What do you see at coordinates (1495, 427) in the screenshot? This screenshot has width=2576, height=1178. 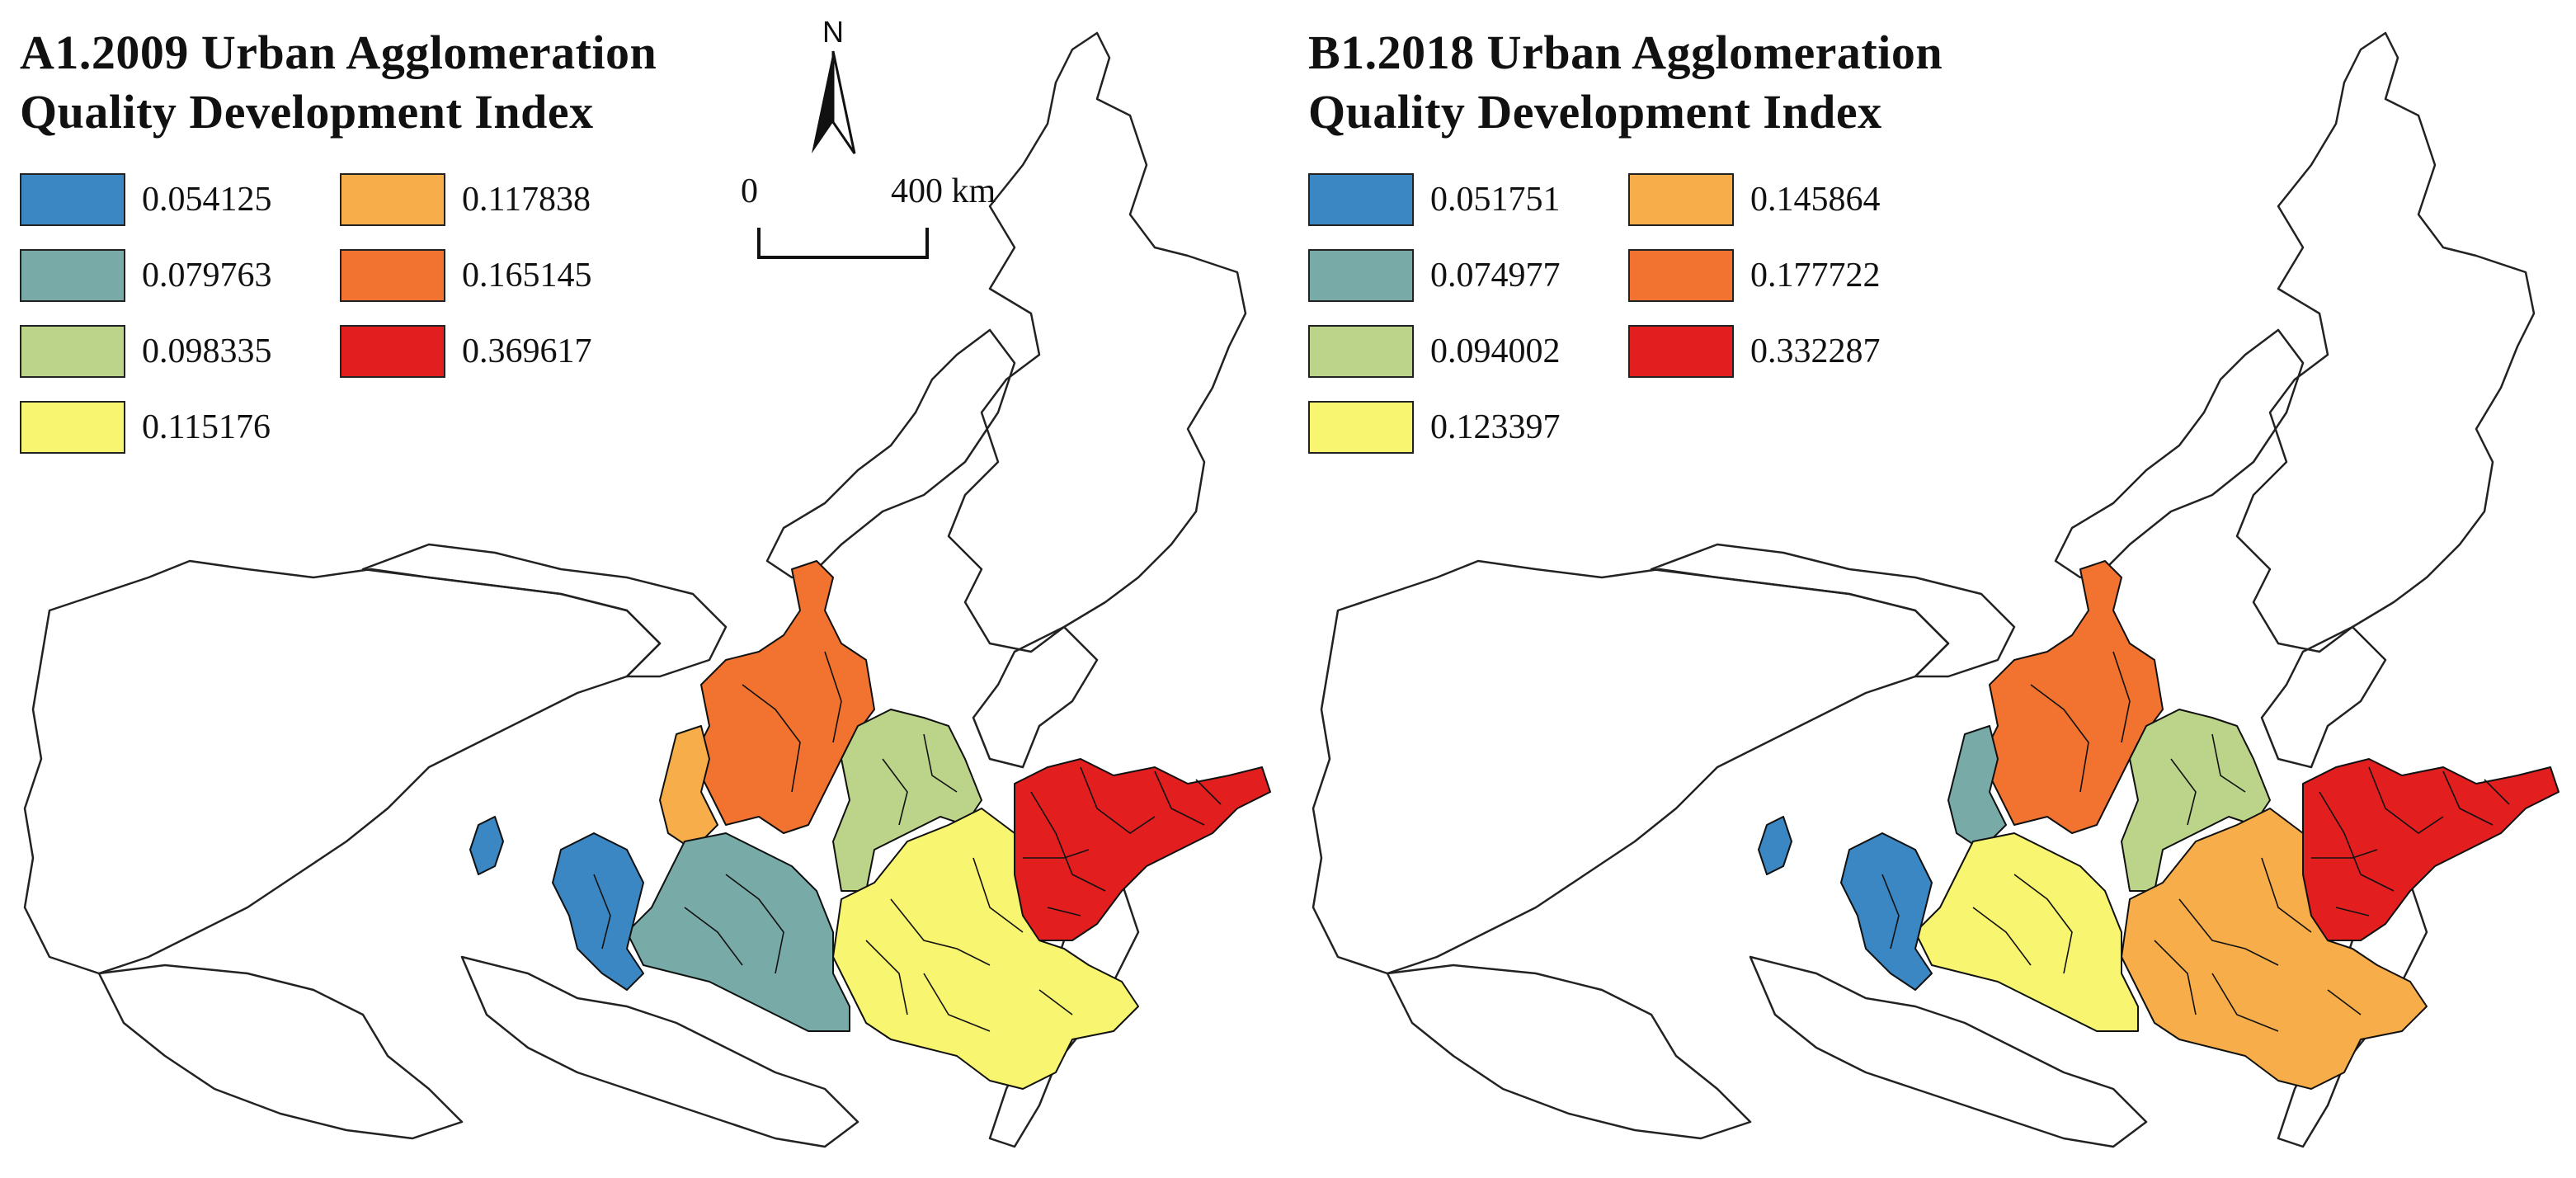 I see `legend-label: 0.123397` at bounding box center [1495, 427].